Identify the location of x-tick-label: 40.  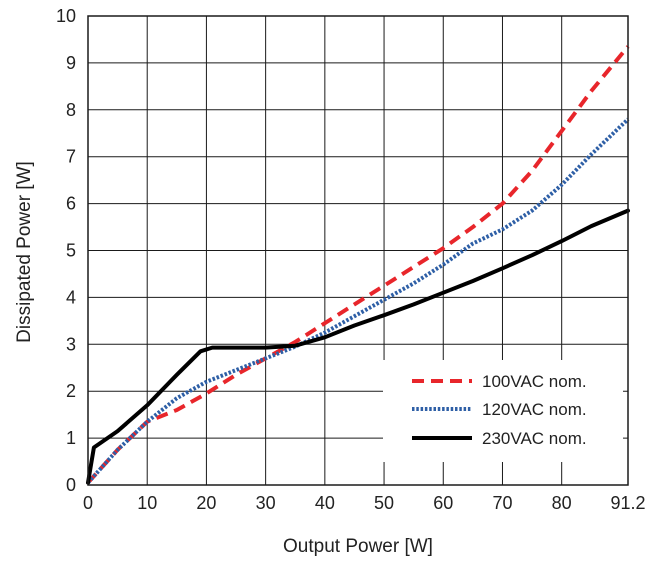
(325, 503).